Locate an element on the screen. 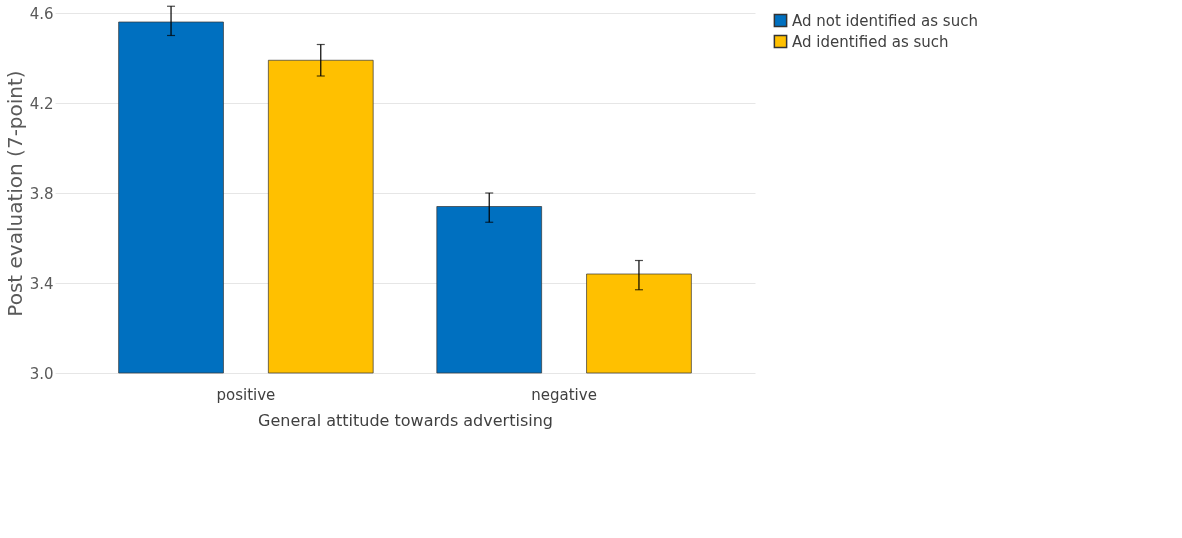  x-tick-label: positive is located at coordinates (246, 394).